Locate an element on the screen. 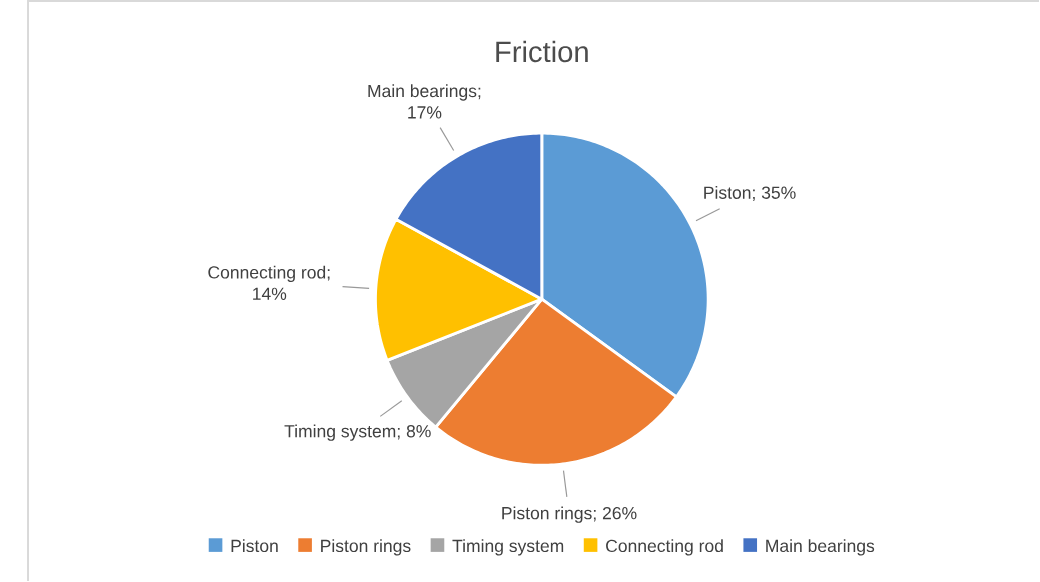 The image size is (1040, 582). data-label: Main bearings; 17% is located at coordinates (424, 101).